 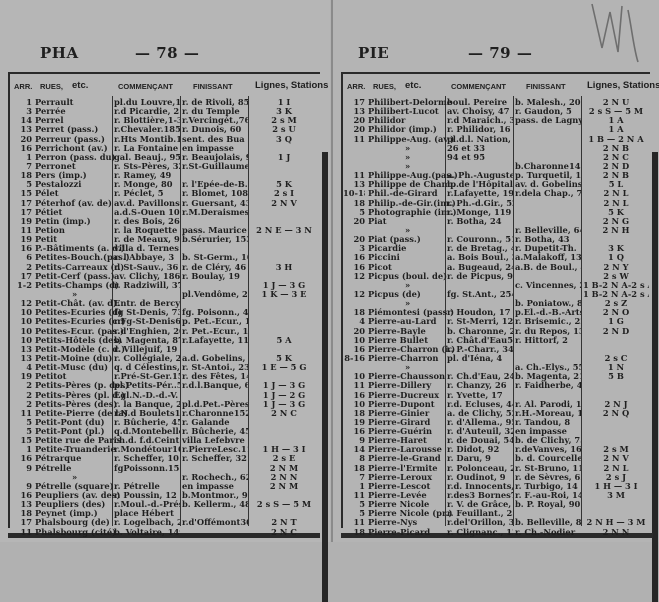 What do you see at coordinates (215, 258) in the screenshot?
I see `end-point: b. St-Germ., 168` at bounding box center [215, 258].